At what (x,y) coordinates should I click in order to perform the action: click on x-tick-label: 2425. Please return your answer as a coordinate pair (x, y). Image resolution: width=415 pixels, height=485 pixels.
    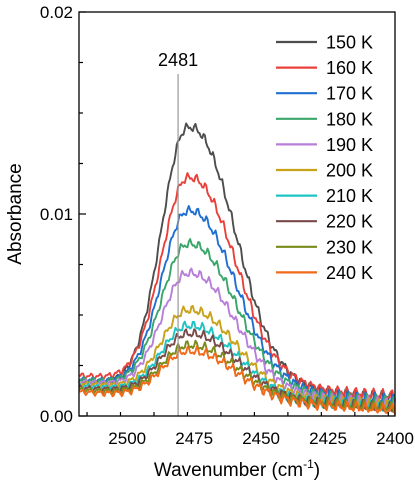
    Looking at the image, I should click on (328, 438).